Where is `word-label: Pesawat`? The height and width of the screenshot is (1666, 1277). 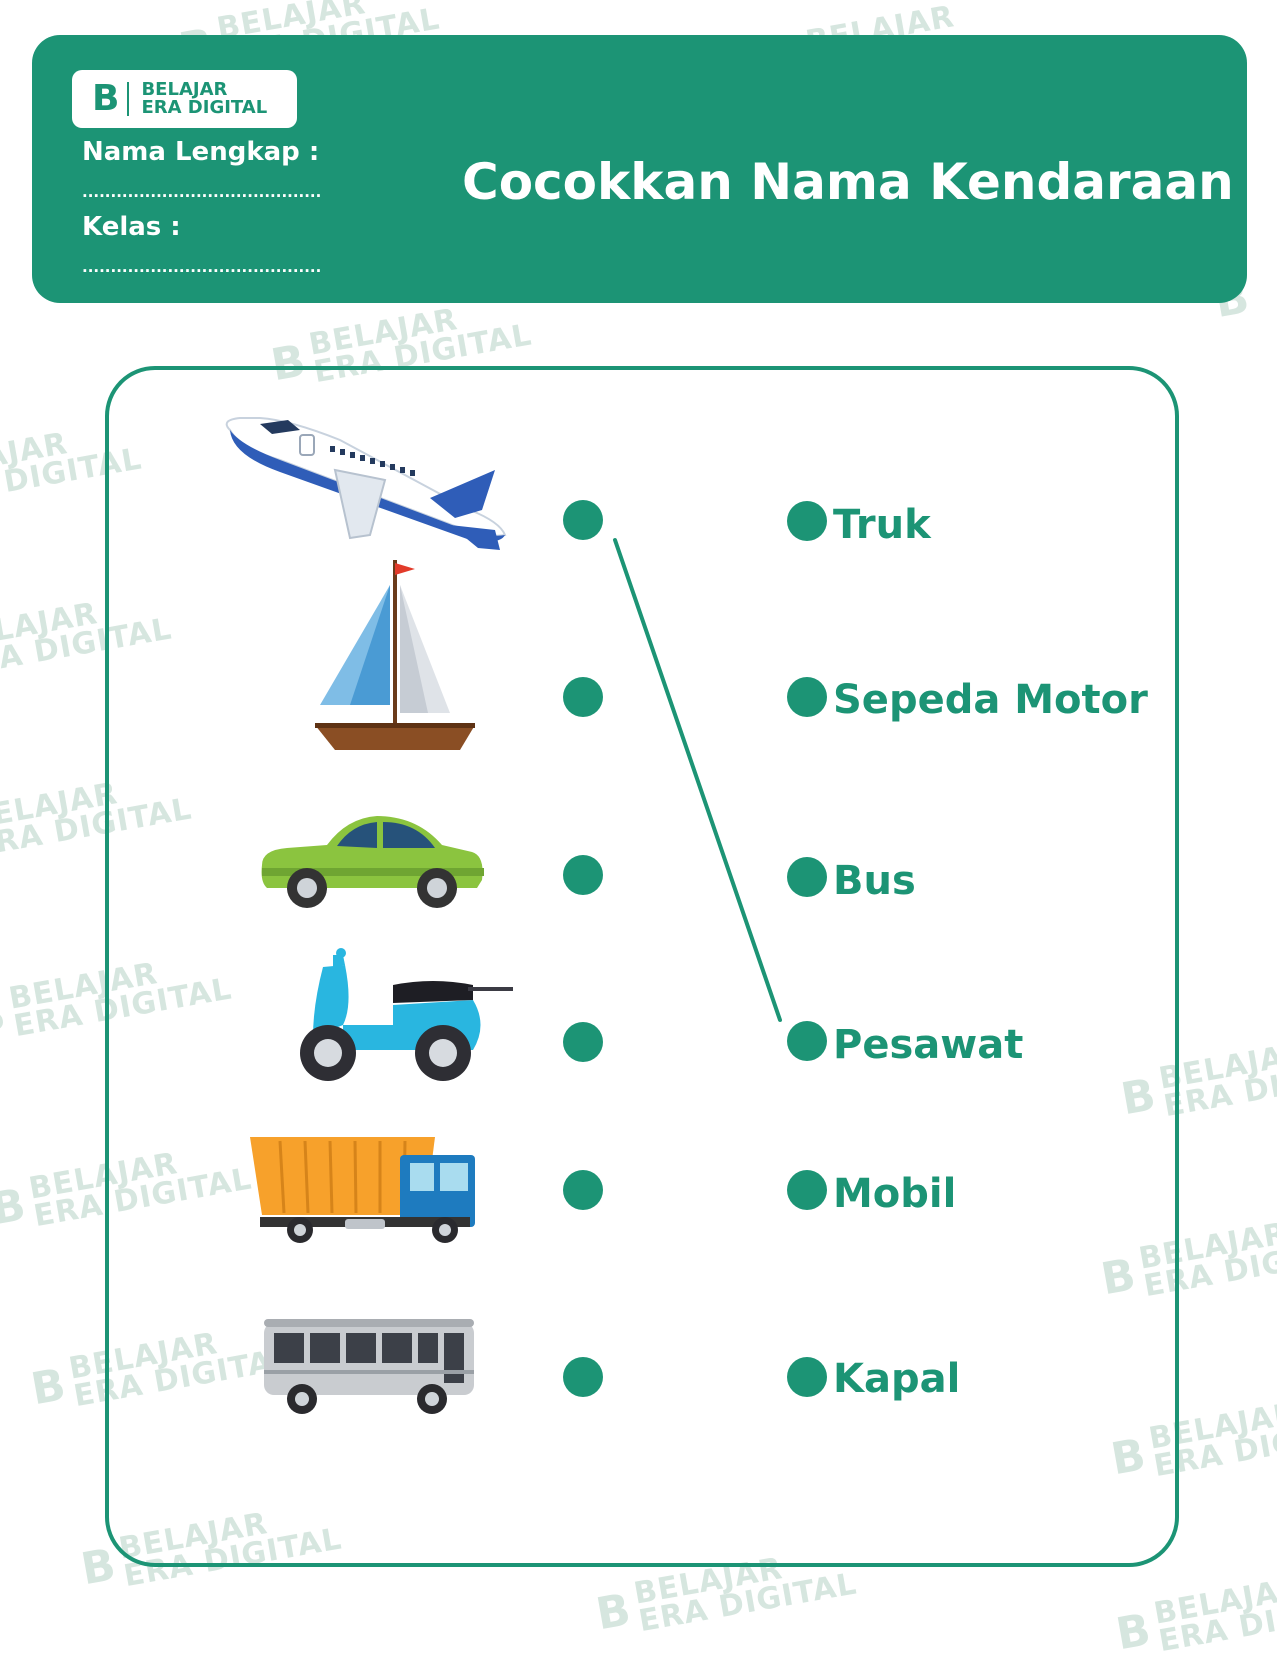 word-label: Pesawat is located at coordinates (928, 1045).